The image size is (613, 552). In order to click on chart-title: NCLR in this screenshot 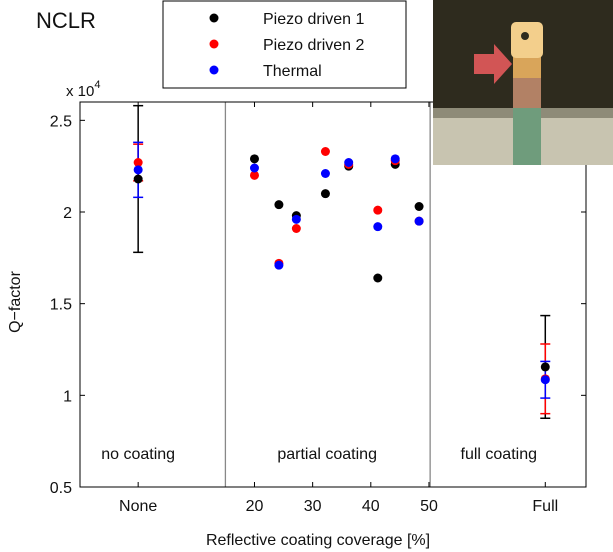, I will do `click(66, 20)`.